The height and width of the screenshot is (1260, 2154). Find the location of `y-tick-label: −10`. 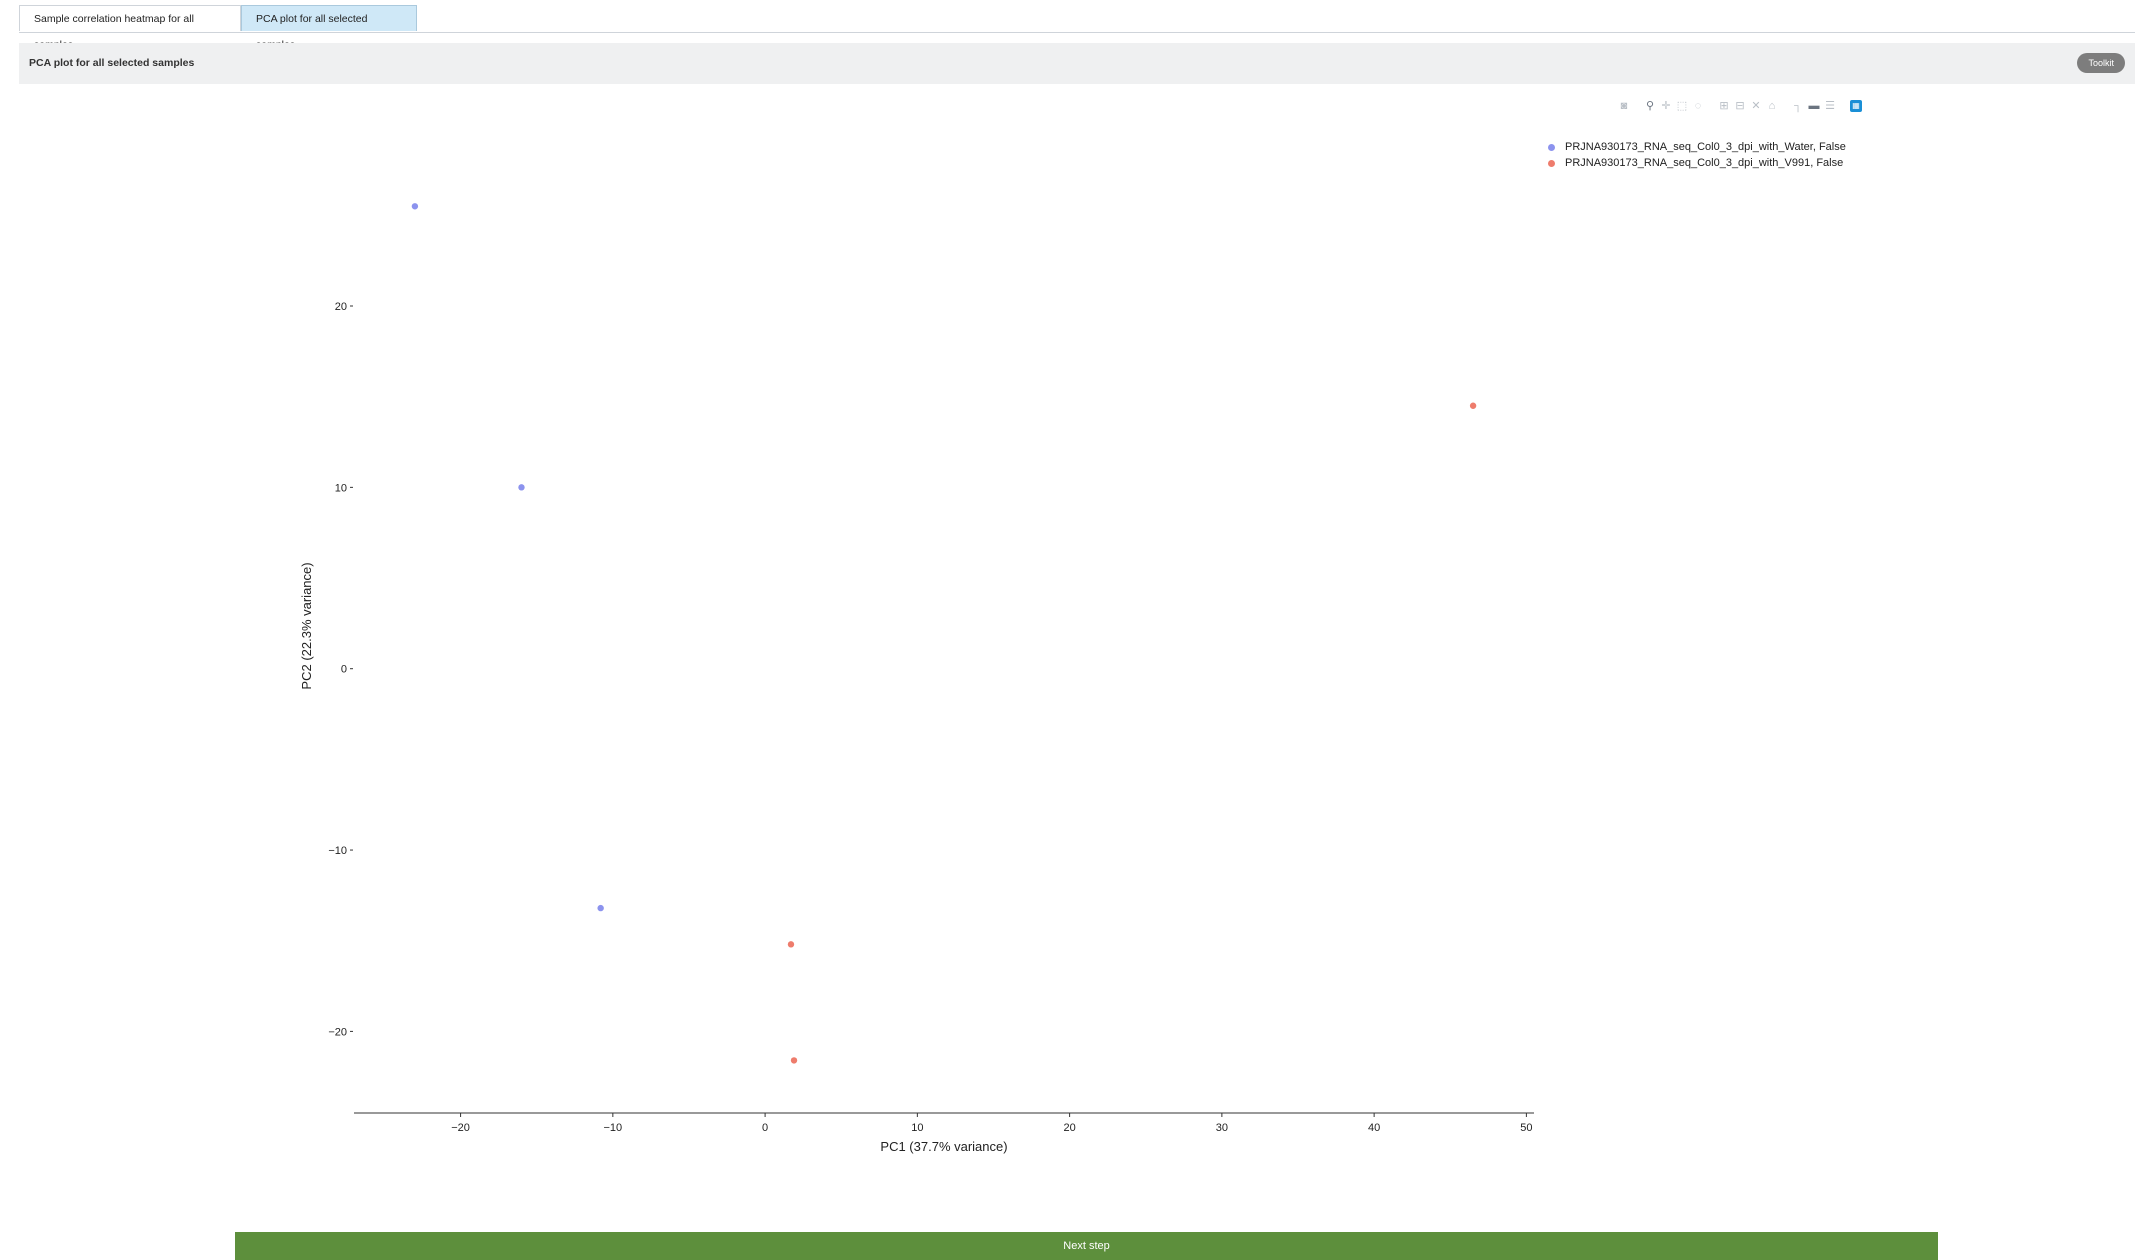

y-tick-label: −10 is located at coordinates (337, 851).